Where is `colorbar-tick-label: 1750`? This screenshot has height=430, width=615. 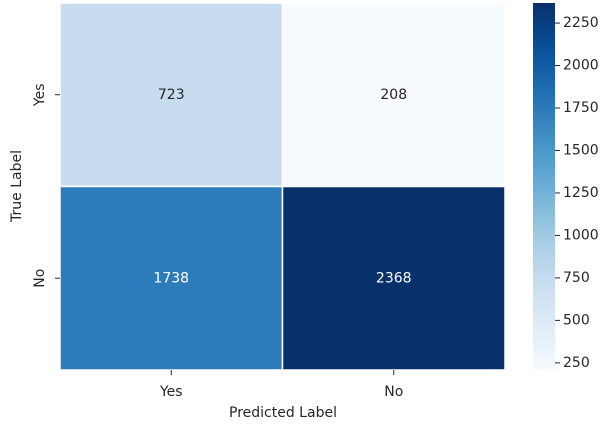 colorbar-tick-label: 1750 is located at coordinates (581, 108).